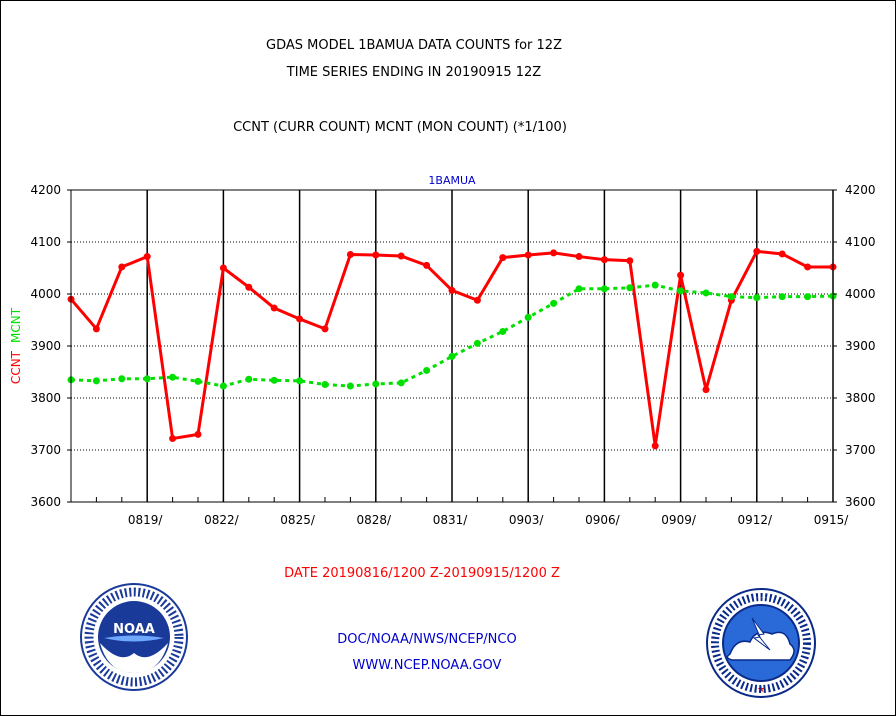  I want to click on x-tick-label: 0906/, so click(603, 520).